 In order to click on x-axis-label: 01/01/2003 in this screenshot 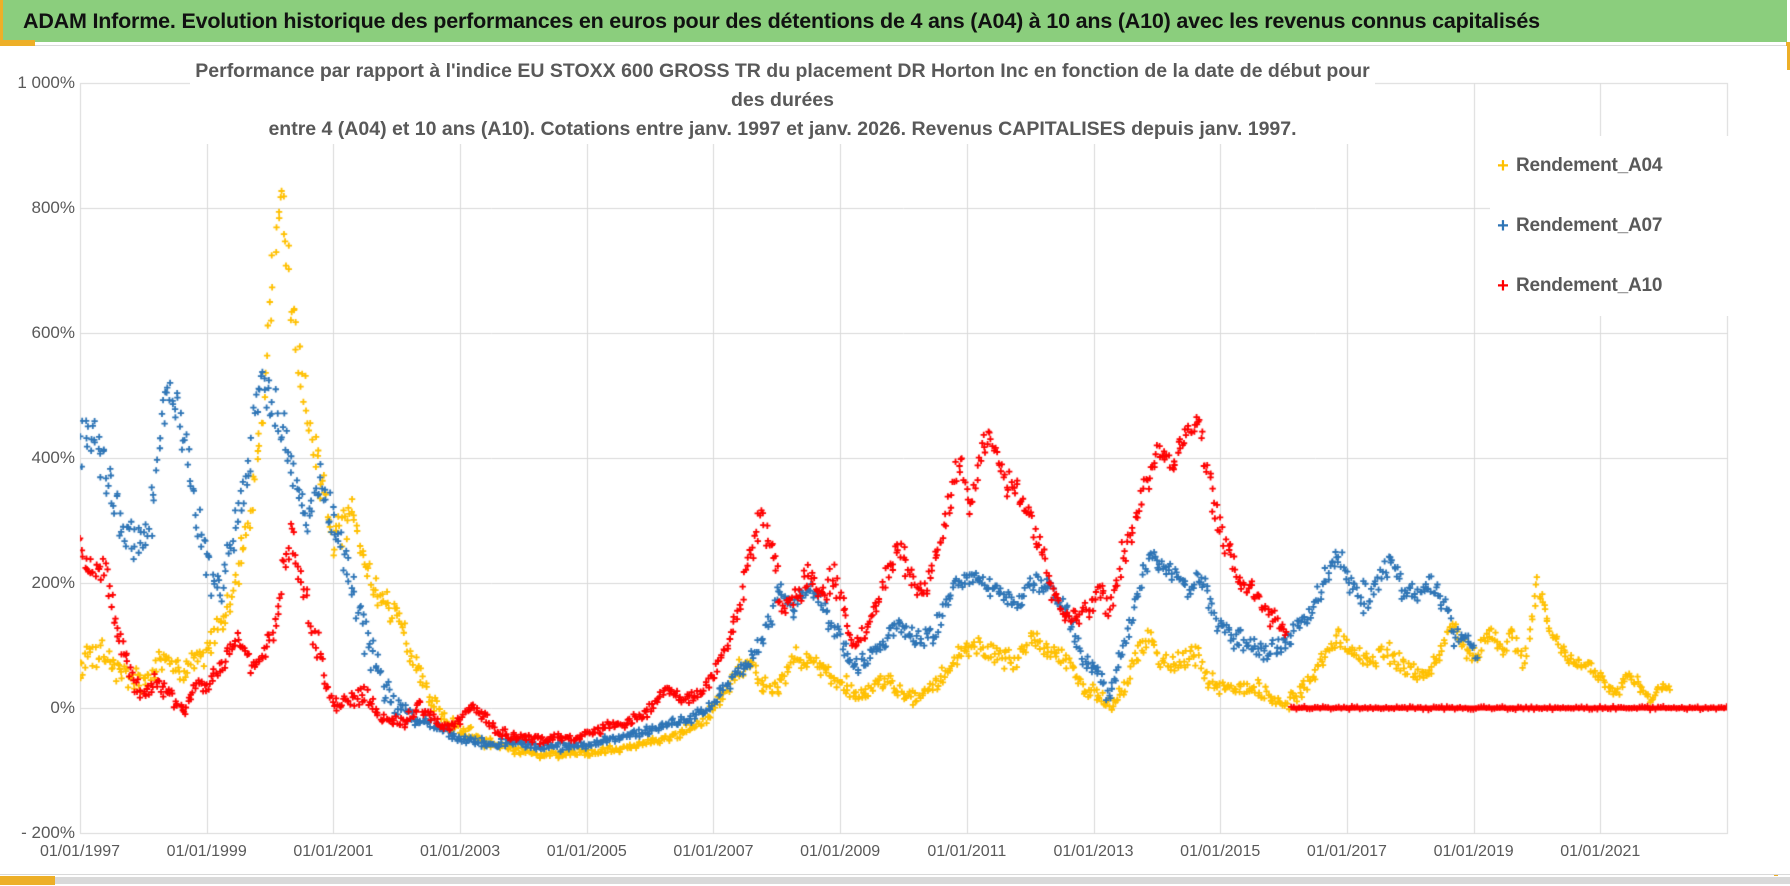, I will do `click(460, 851)`.